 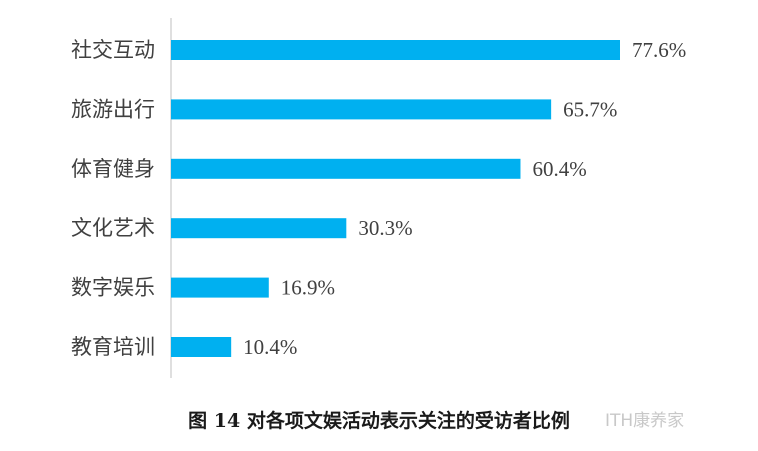 I want to click on chart-title: 图 14 对各项文娱活动表示关注的受访者比例, so click(x=379, y=421).